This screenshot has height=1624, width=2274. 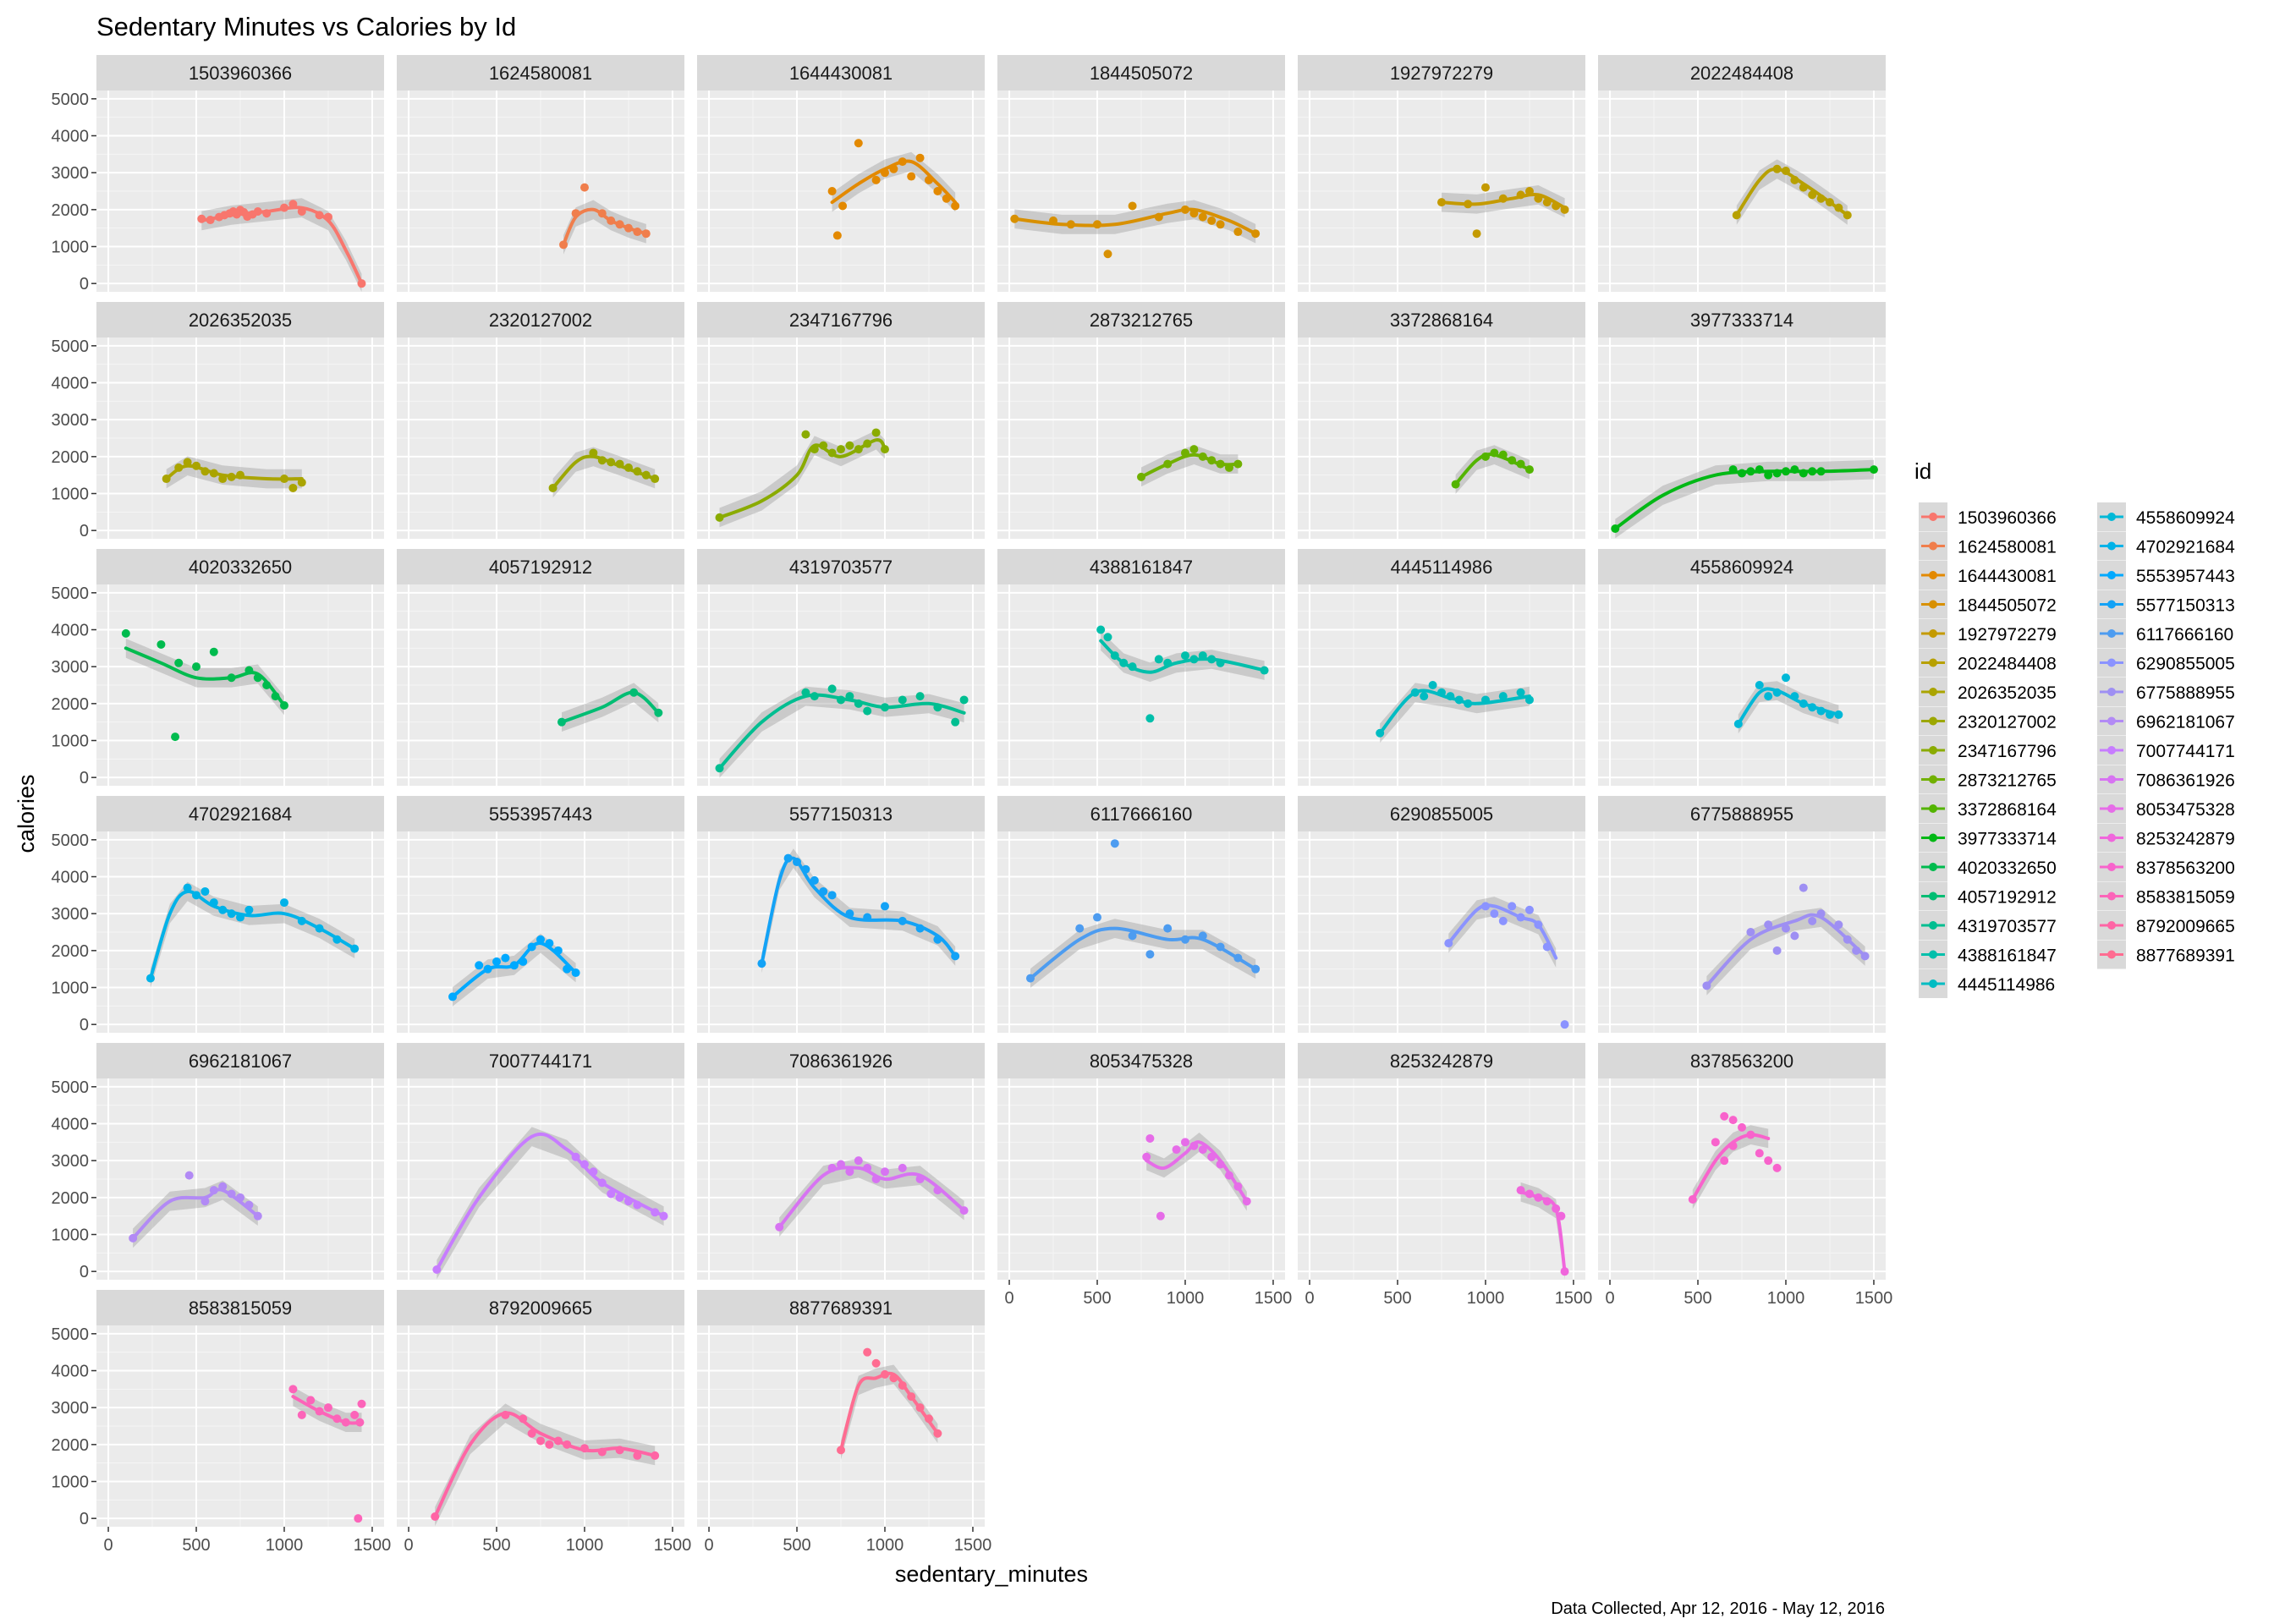 I want to click on facet-panel: 1644430081, so click(x=841, y=174).